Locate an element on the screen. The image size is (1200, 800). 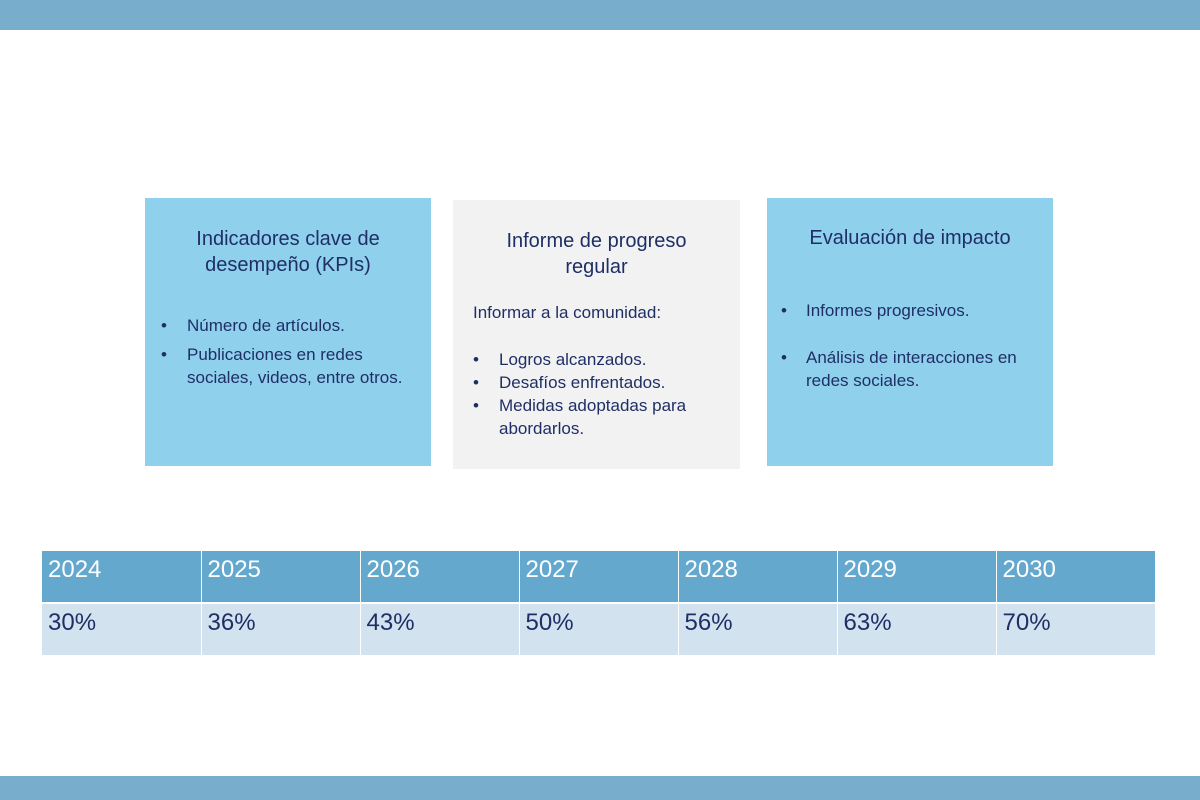
bottom-decorative-band is located at coordinates (600, 788).